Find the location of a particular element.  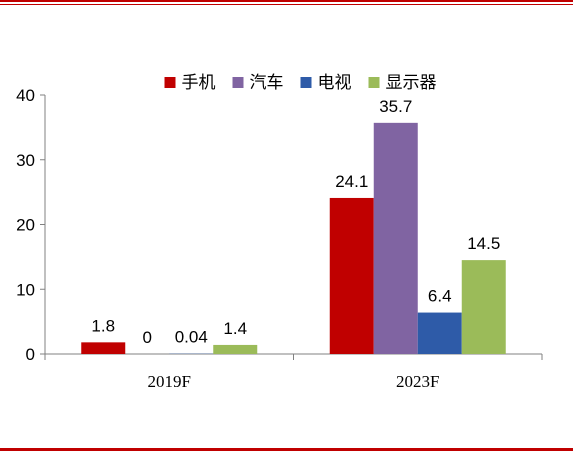

bar-1-2023F is located at coordinates (351, 275).